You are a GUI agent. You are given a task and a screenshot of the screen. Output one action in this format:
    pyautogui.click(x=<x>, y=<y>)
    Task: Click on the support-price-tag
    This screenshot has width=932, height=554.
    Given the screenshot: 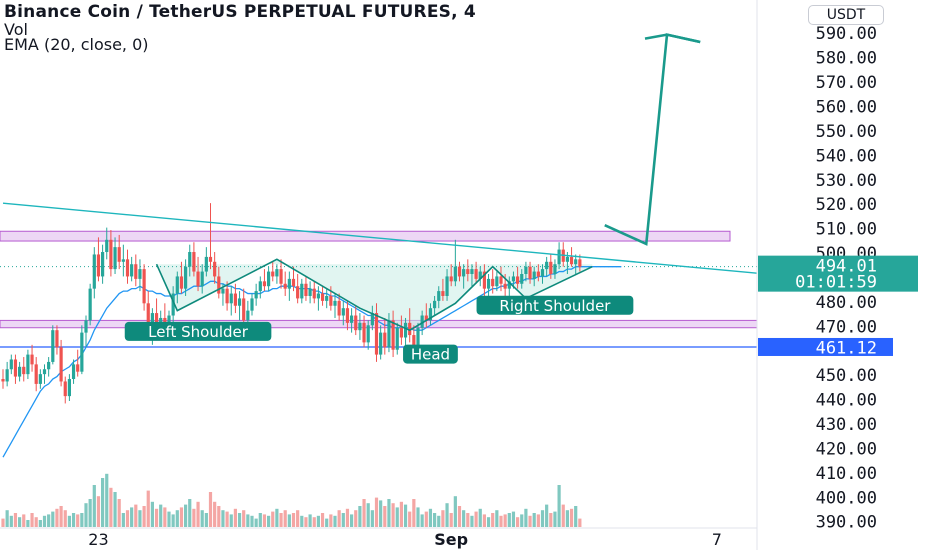 What is the action you would take?
    pyautogui.click(x=825, y=346)
    